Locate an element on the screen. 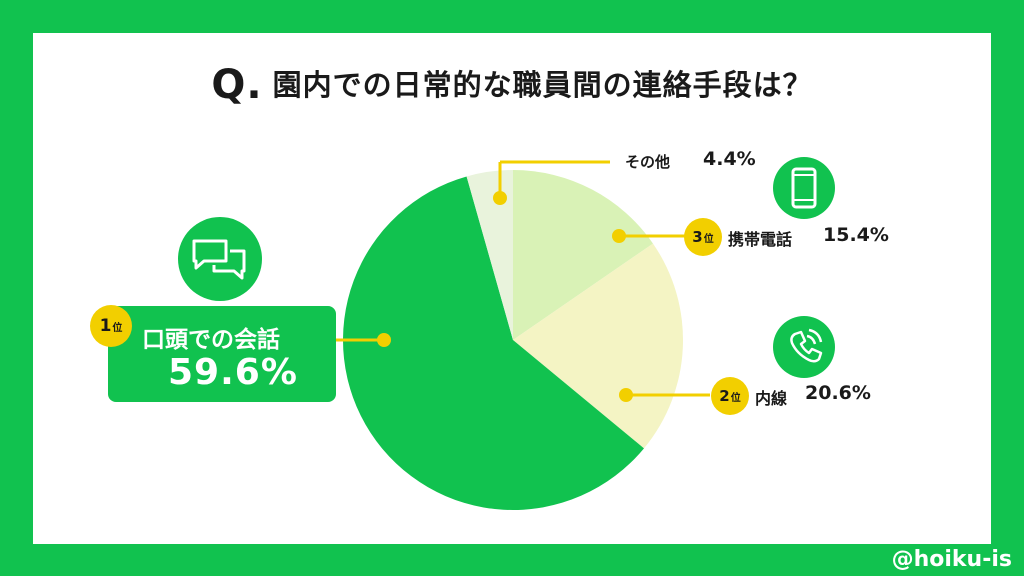 The height and width of the screenshot is (576, 1024). title-text: 園内での日常的な職員間の連絡手段は？ is located at coordinates (542, 85).